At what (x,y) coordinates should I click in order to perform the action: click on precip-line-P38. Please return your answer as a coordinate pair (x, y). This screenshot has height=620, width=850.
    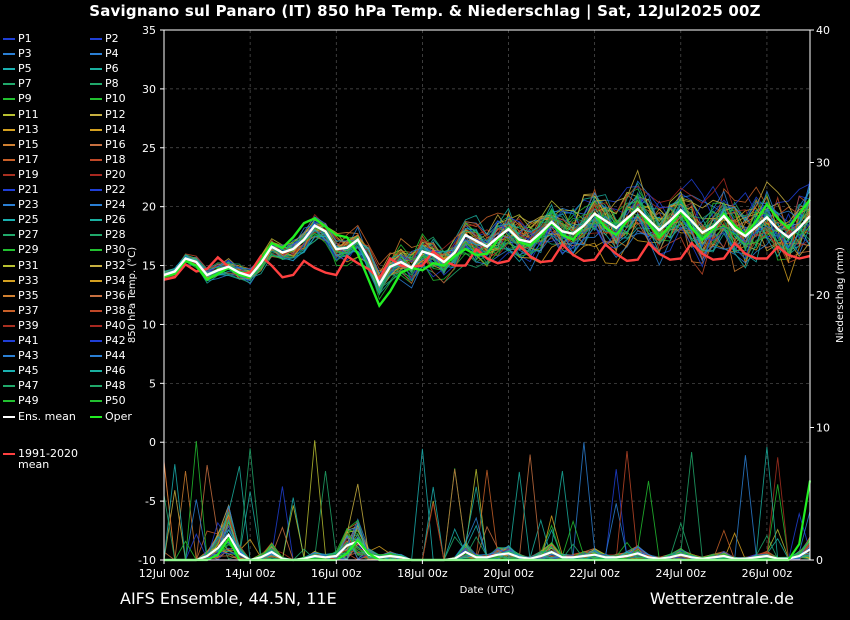
    Looking at the image, I should click on (487, 505).